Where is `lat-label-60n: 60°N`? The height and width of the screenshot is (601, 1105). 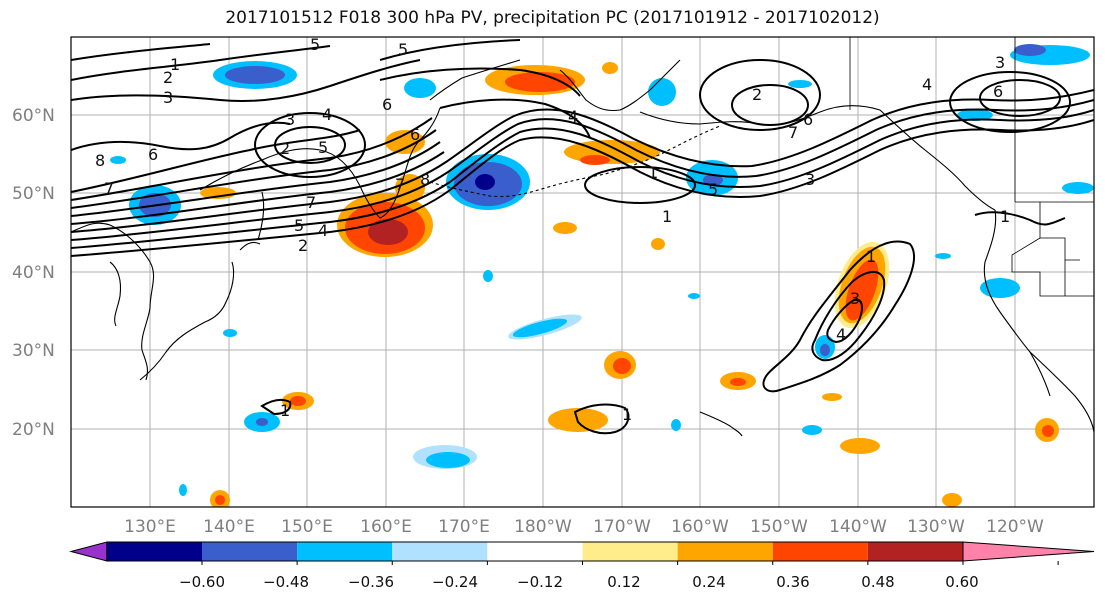 lat-label-60n: 60°N is located at coordinates (33, 116).